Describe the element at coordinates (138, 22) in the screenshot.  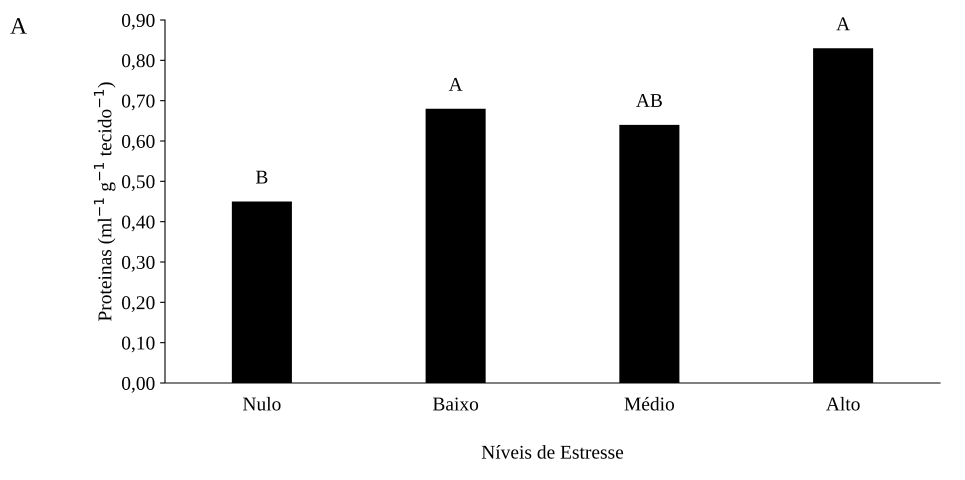
I see `y-tick-label: 0,90` at that location.